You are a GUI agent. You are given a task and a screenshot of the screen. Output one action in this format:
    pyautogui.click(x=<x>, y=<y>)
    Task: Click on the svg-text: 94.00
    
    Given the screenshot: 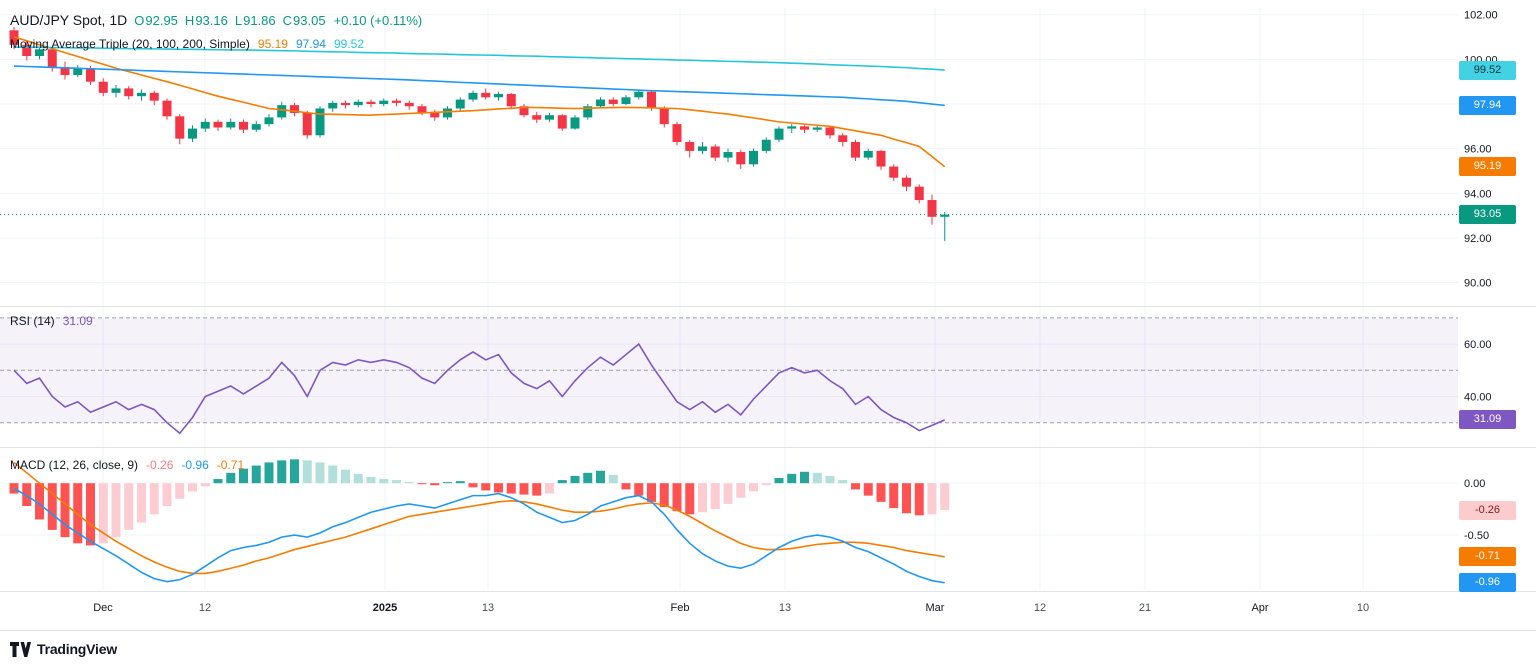 What is the action you would take?
    pyautogui.click(x=1478, y=194)
    